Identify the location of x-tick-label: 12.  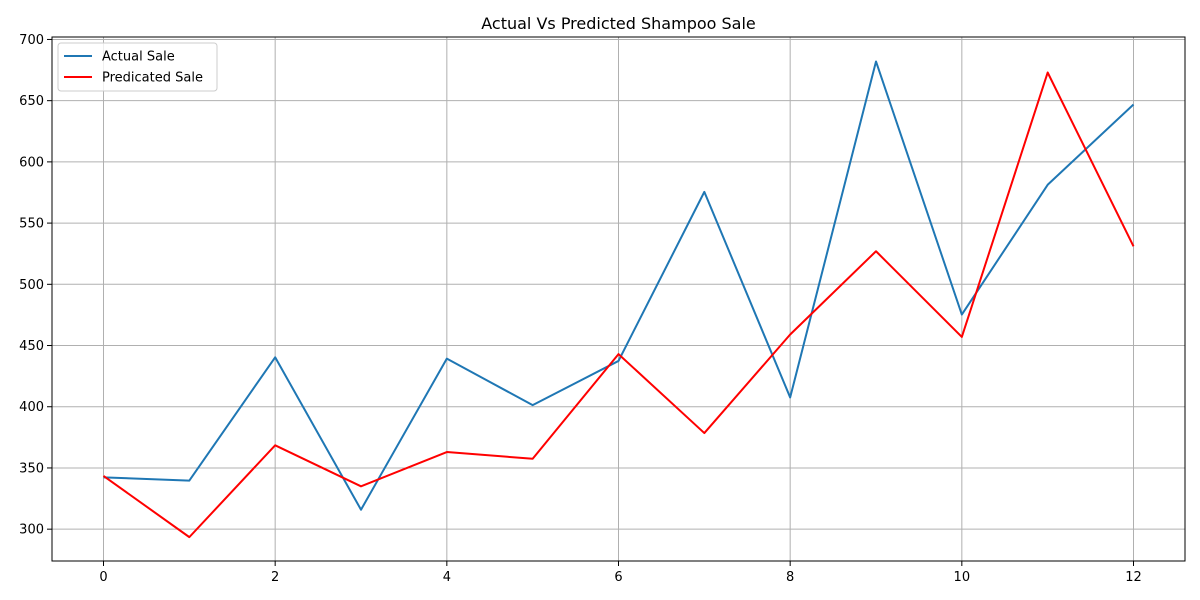
(1133, 577).